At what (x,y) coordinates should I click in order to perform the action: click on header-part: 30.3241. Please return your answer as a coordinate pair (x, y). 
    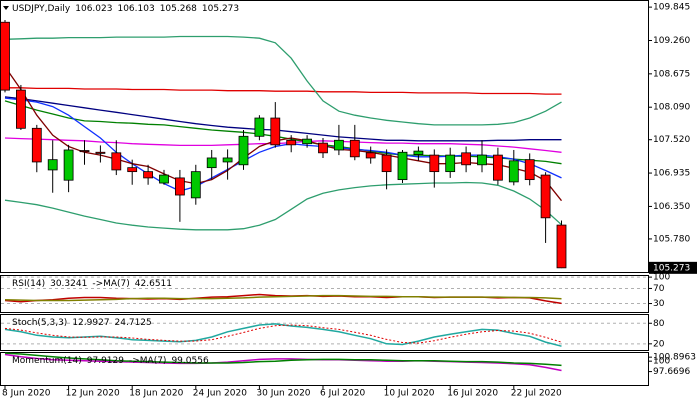
    Looking at the image, I should click on (68, 284).